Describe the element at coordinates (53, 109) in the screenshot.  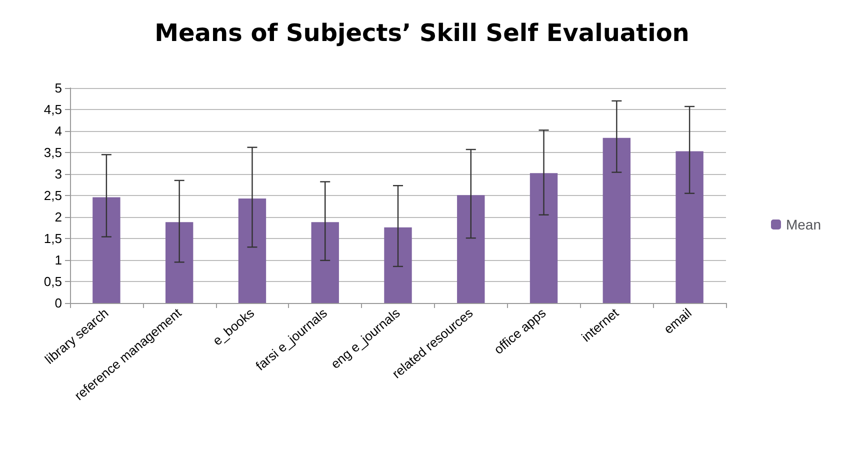
I see `y-tick-label: 4,5` at that location.